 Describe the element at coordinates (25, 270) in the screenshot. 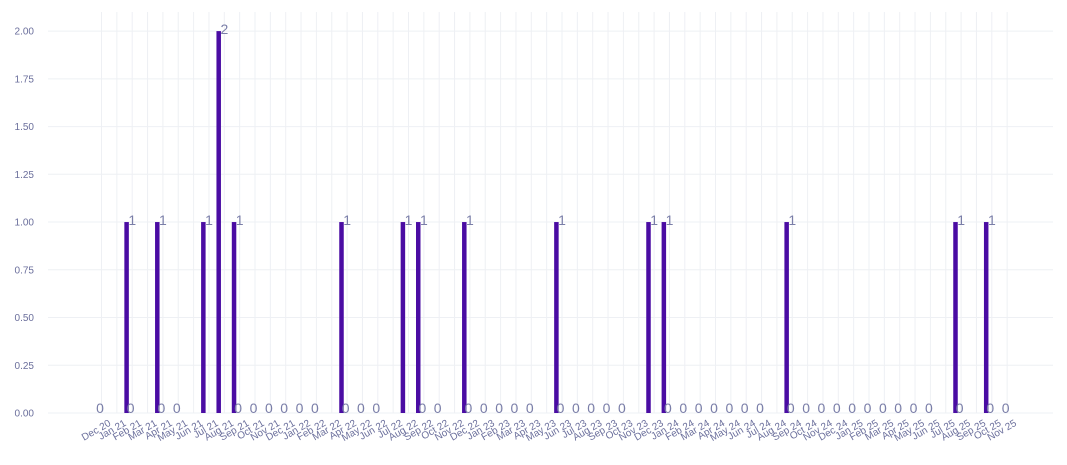

I see `y-tick-label: 0.75` at that location.